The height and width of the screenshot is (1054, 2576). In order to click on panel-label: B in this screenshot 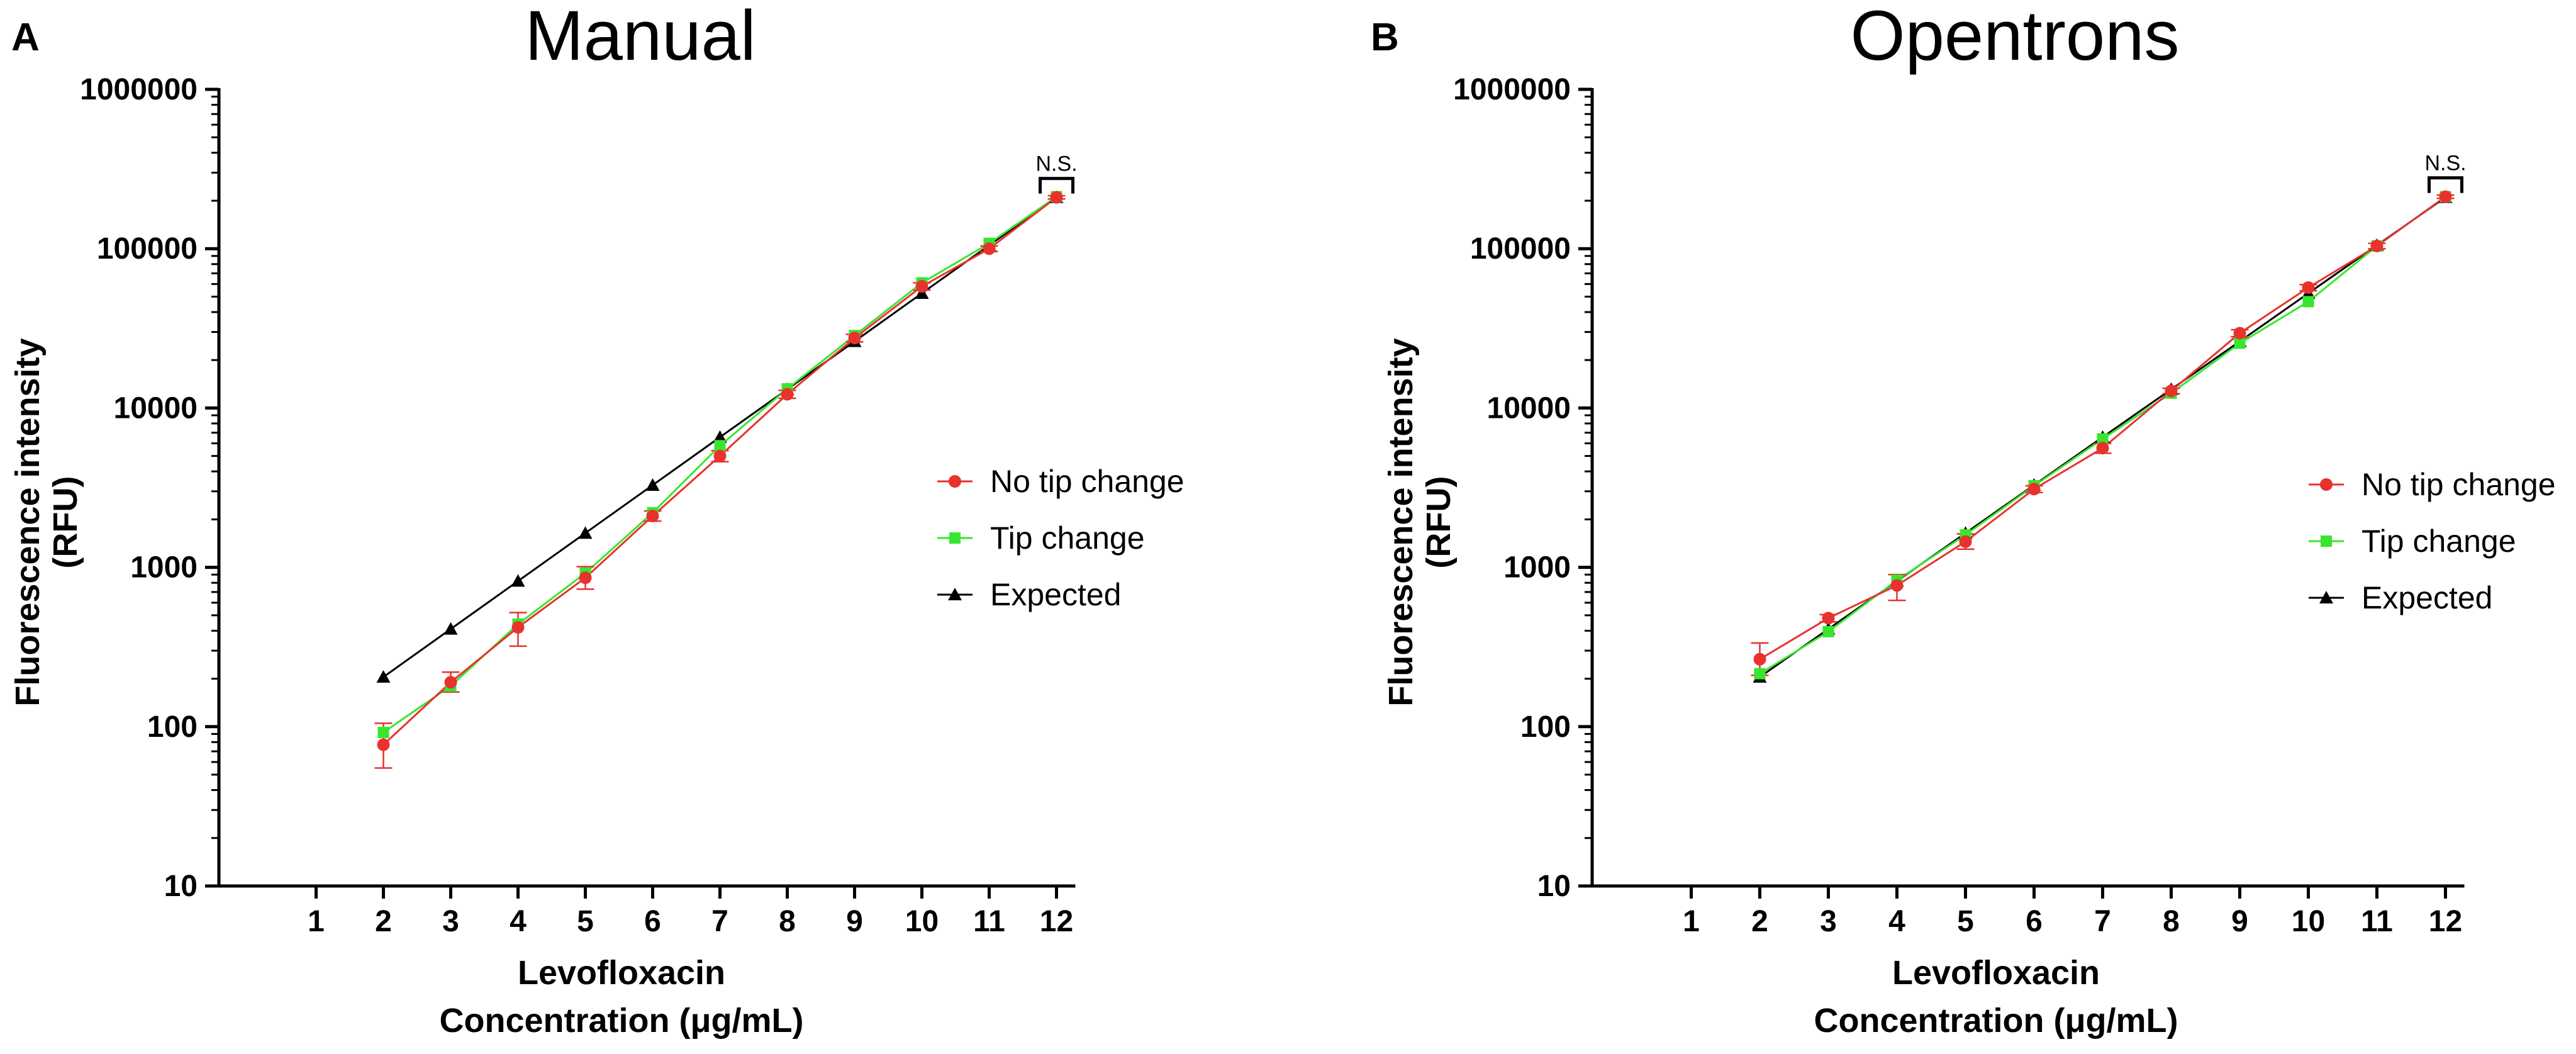, I will do `click(1385, 37)`.